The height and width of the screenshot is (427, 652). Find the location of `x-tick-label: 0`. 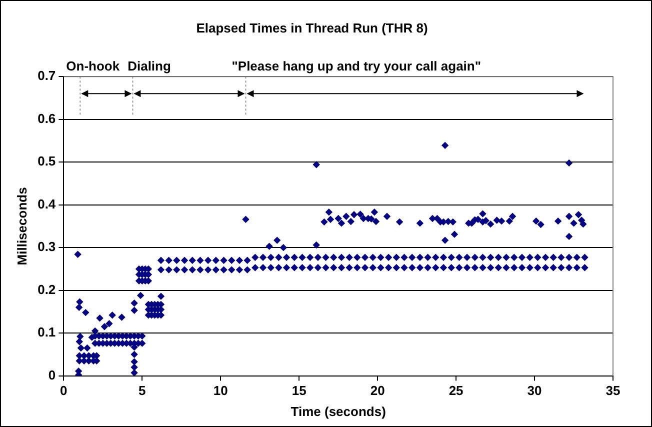

x-tick-label: 0 is located at coordinates (64, 390).